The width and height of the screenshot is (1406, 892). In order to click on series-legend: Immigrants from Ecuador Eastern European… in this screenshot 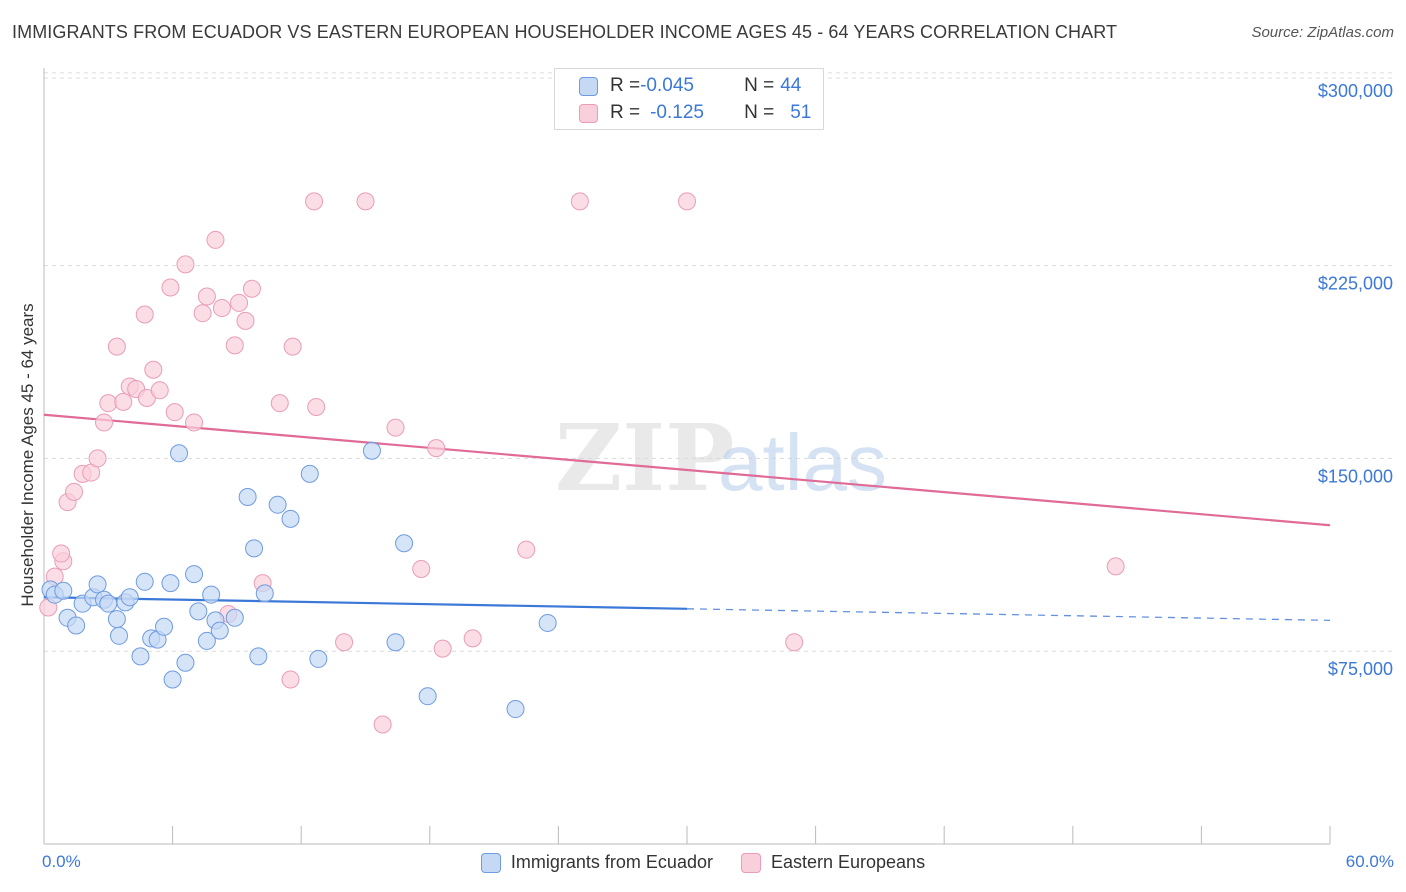, I will do `click(703, 862)`.